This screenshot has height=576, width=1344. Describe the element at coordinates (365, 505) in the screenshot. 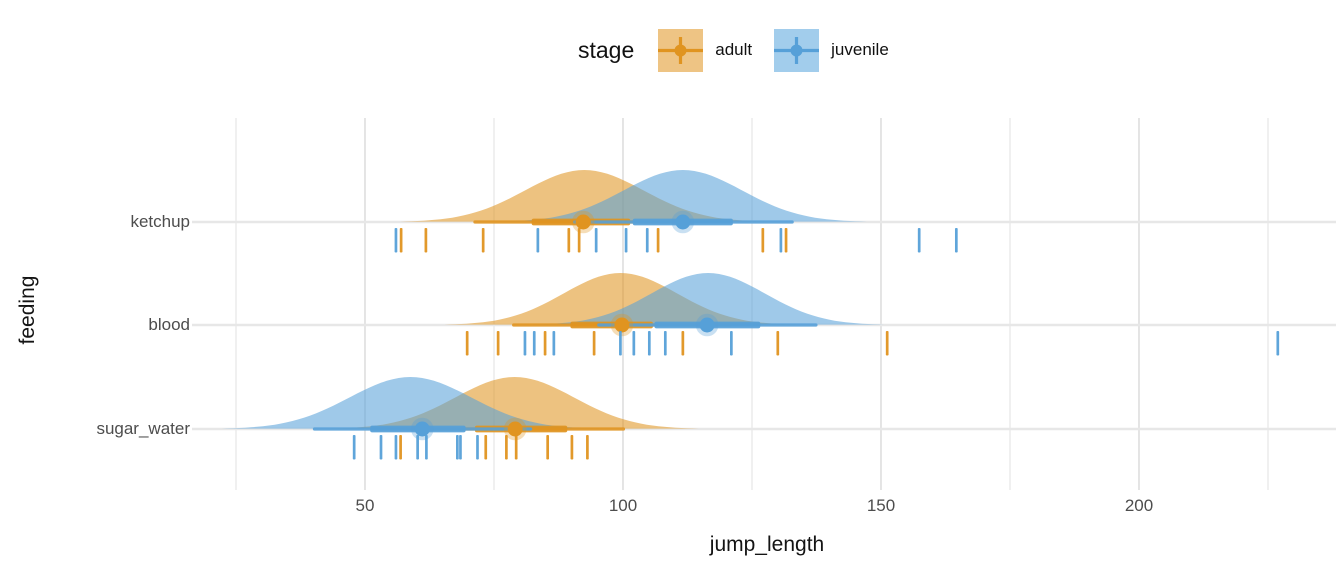

I see `x-tick-label-50: 50` at that location.